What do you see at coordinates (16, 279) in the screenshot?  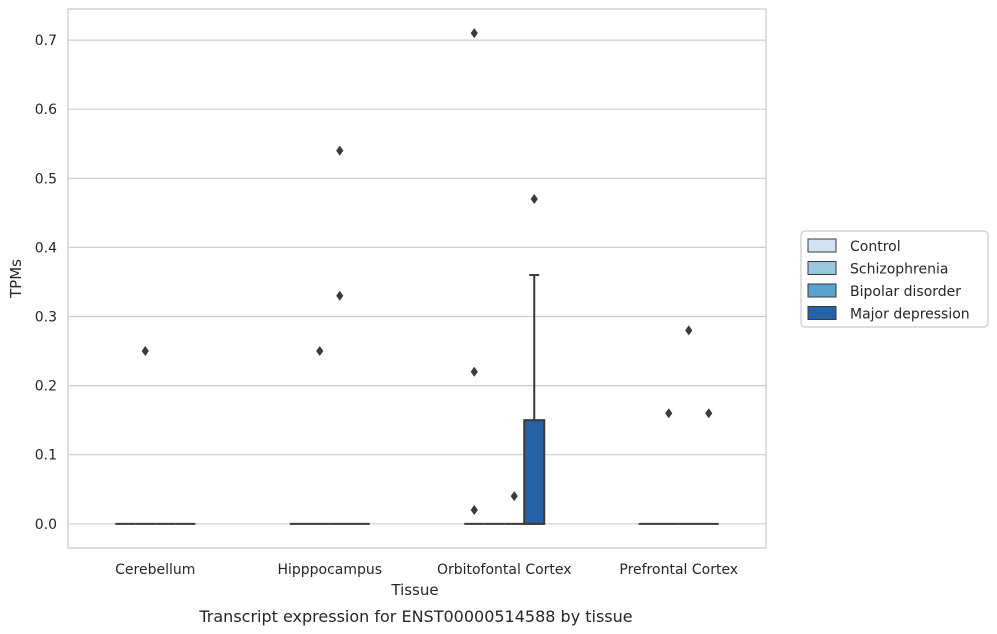 I see `y-axis-label: TPMs` at bounding box center [16, 279].